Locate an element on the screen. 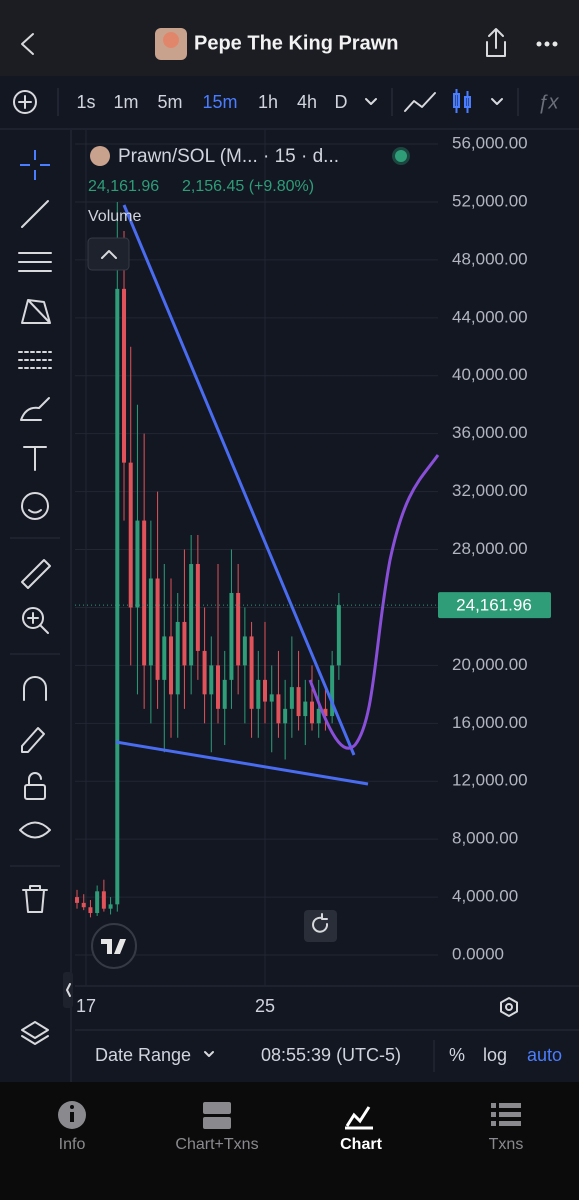 The width and height of the screenshot is (579, 1200). crosshair-tool is located at coordinates (35, 165).